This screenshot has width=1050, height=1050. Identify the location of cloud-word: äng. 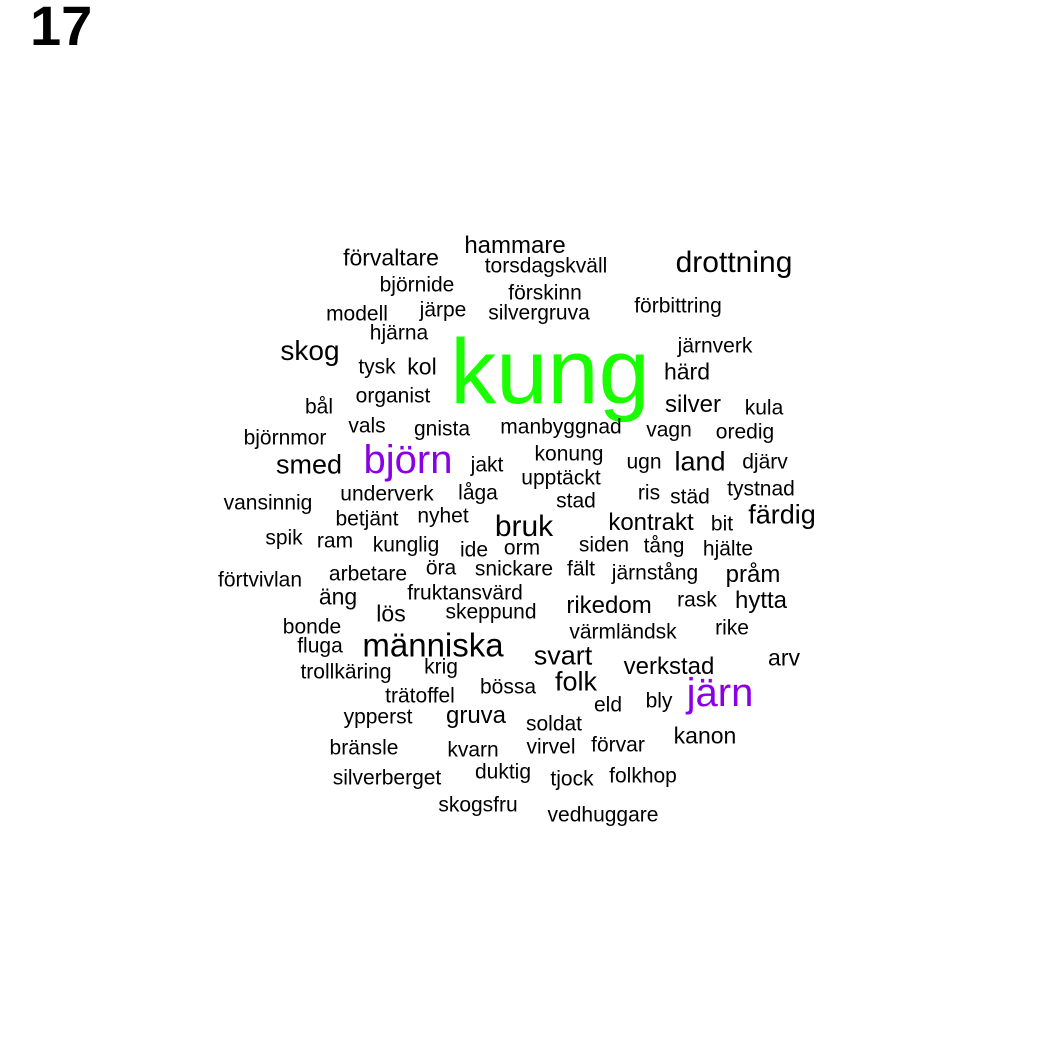
(338, 596).